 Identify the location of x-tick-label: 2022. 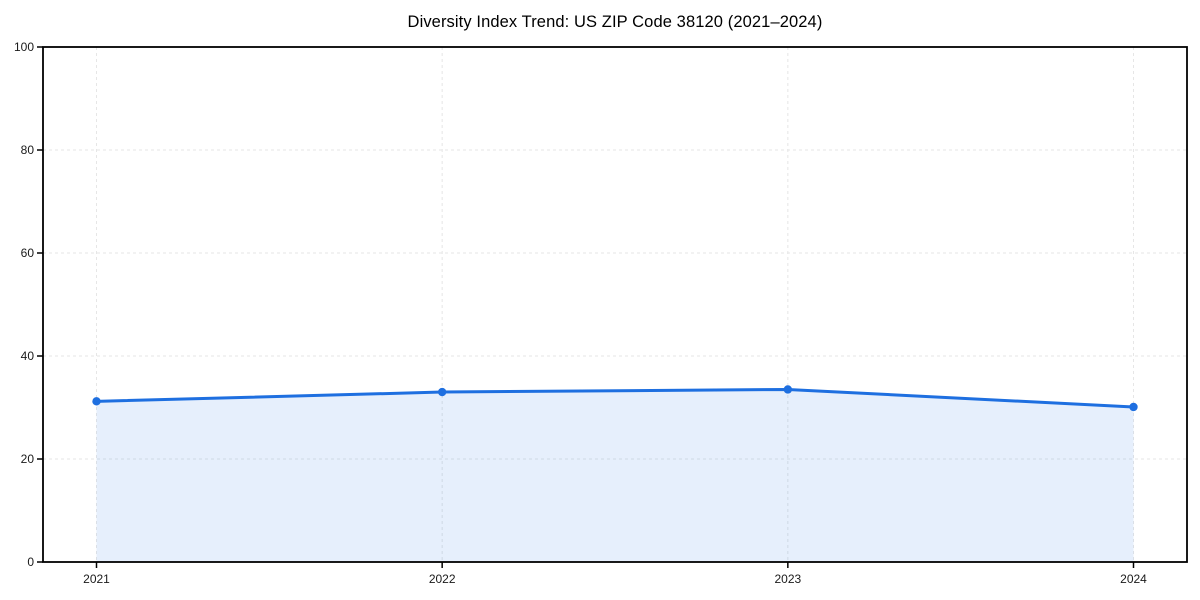
(442, 579).